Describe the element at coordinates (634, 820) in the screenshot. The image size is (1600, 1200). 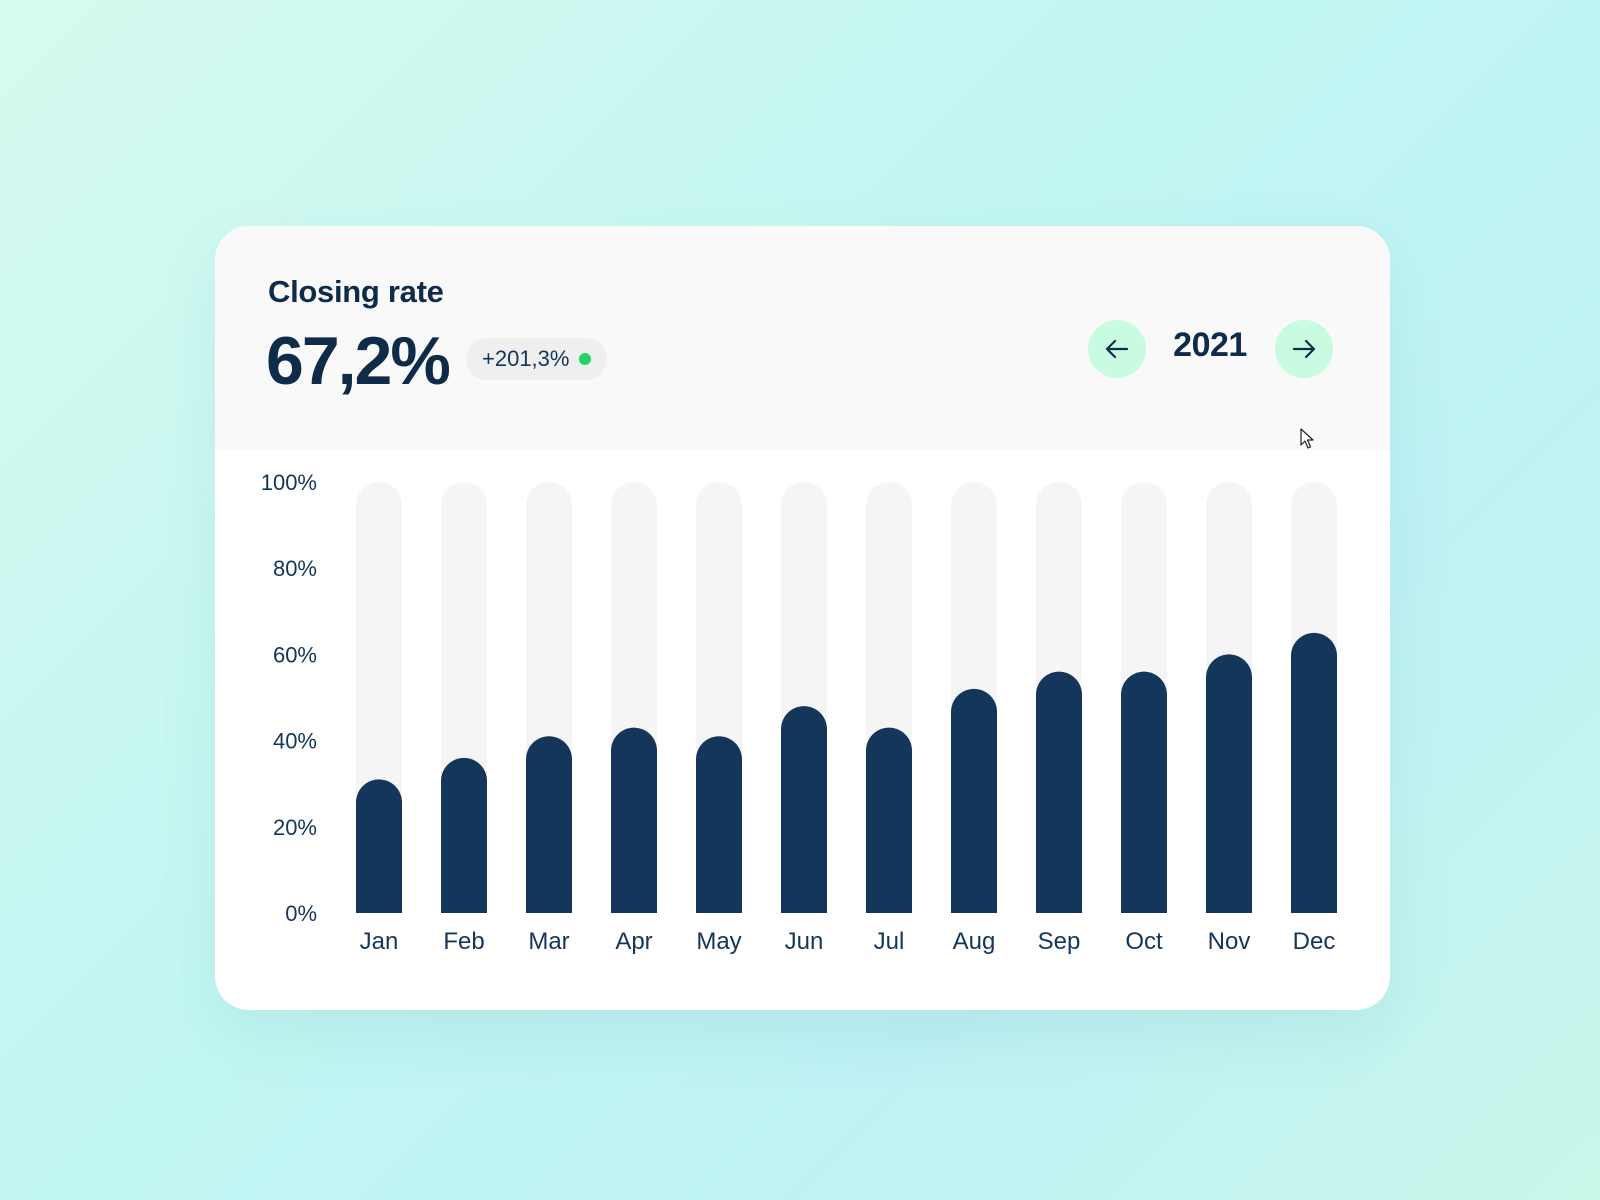
I see `bar-apr` at that location.